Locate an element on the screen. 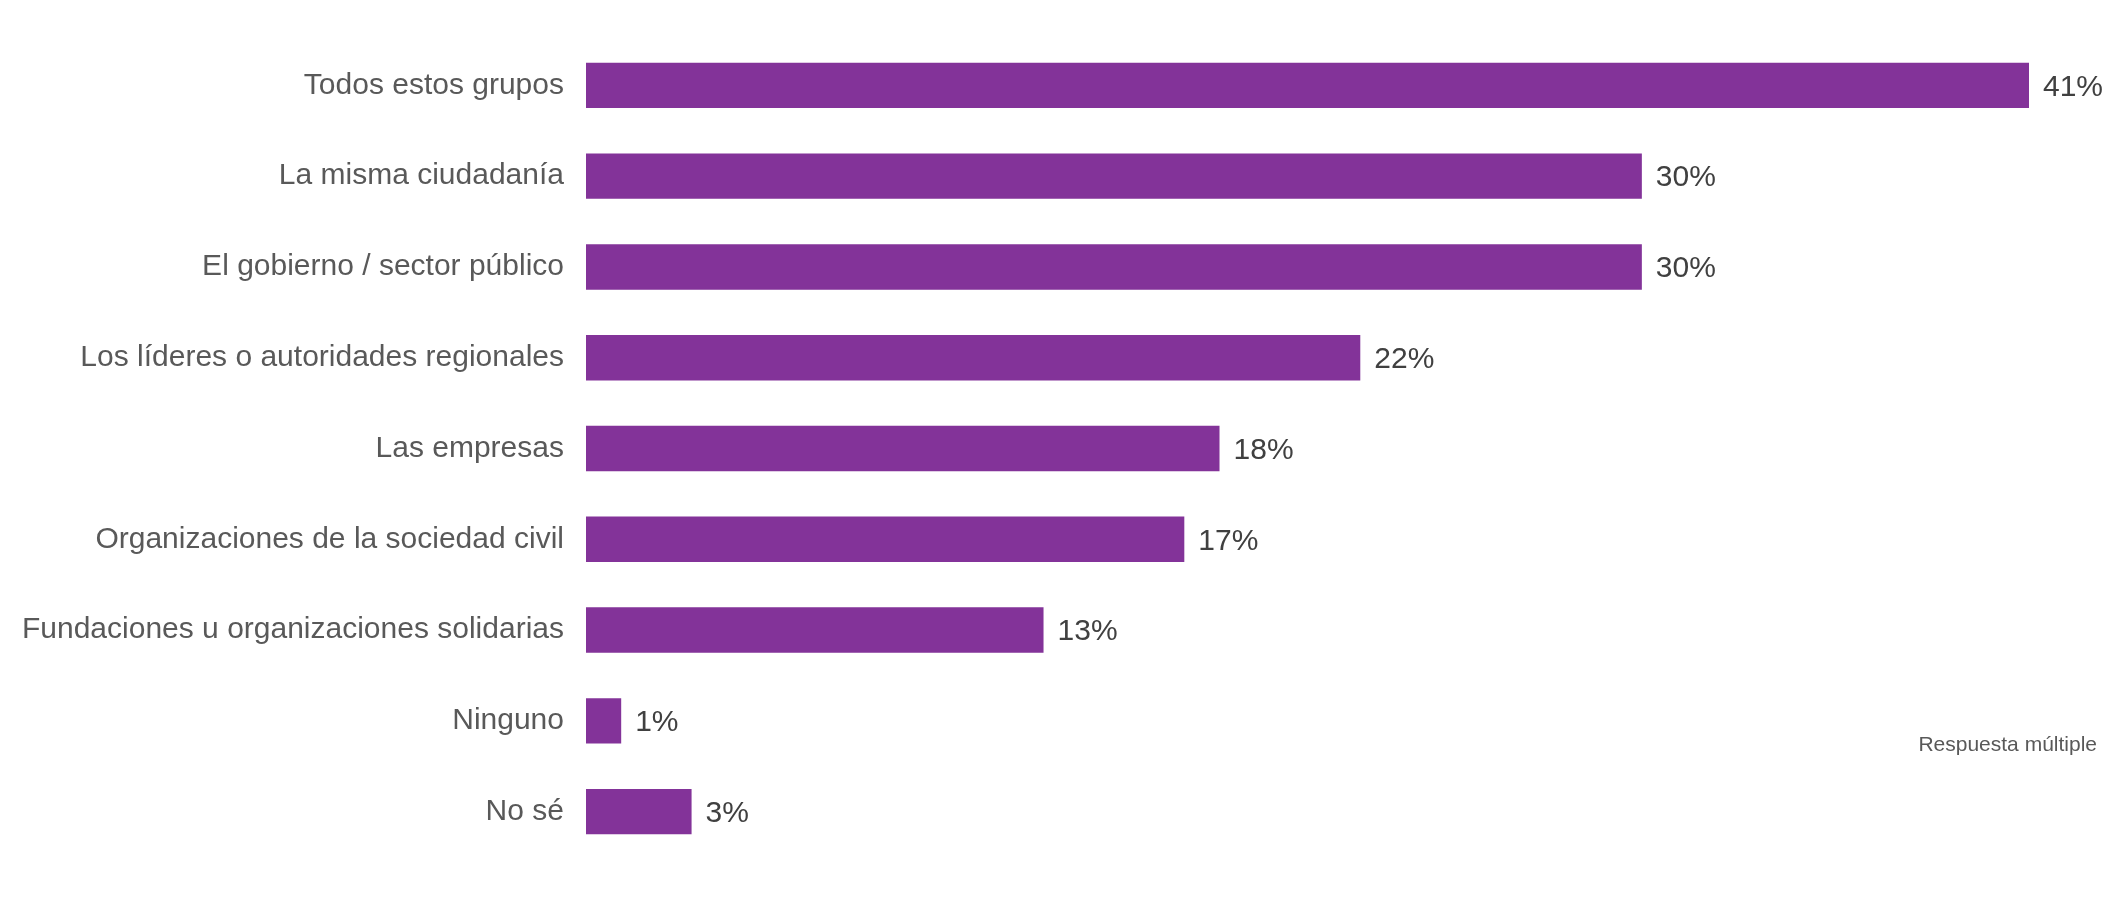 Image resolution: width=2125 pixels, height=897 pixels. y-tick-label: Fundaciones u organizaciones solidarias is located at coordinates (292, 628).